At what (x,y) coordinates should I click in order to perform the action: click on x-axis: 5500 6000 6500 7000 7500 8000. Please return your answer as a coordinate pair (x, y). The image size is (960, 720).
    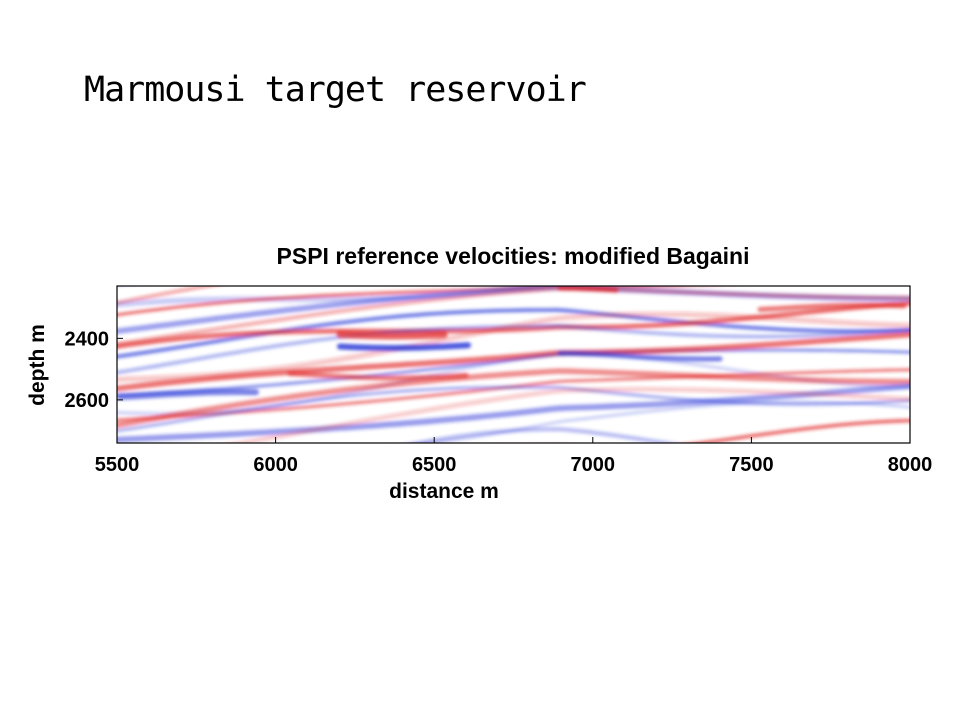
    Looking at the image, I should click on (514, 456).